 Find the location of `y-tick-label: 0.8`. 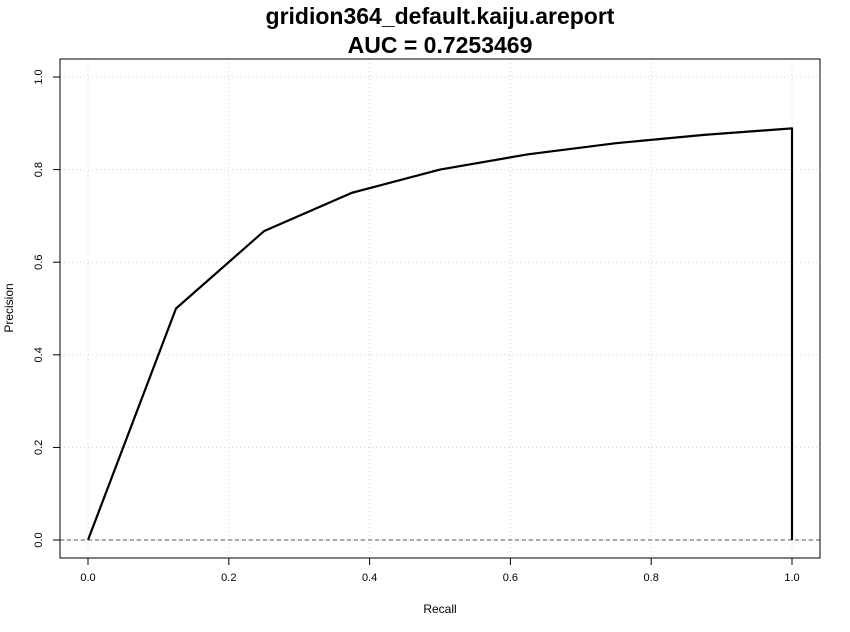

y-tick-label: 0.8 is located at coordinates (39, 169).